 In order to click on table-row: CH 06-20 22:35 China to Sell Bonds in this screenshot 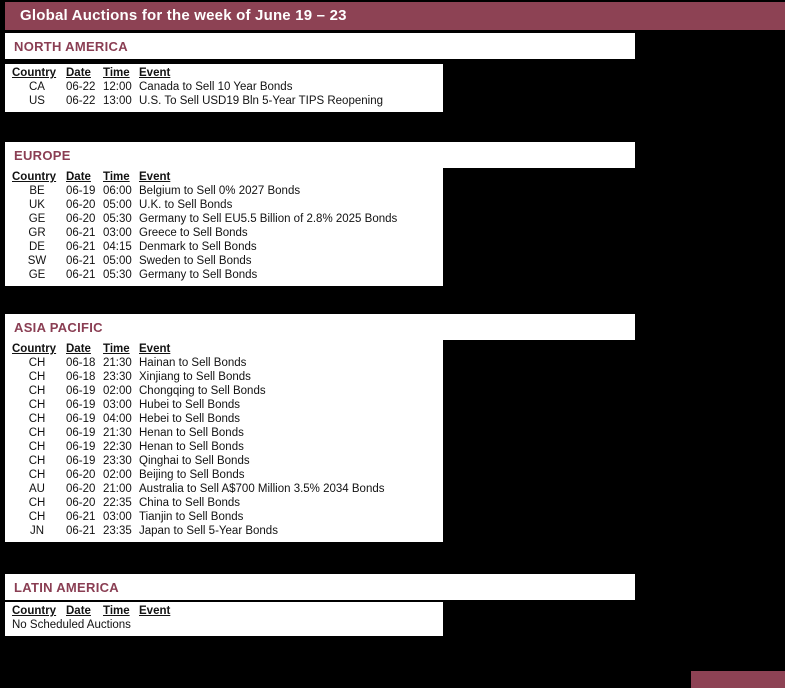, I will do `click(224, 503)`.